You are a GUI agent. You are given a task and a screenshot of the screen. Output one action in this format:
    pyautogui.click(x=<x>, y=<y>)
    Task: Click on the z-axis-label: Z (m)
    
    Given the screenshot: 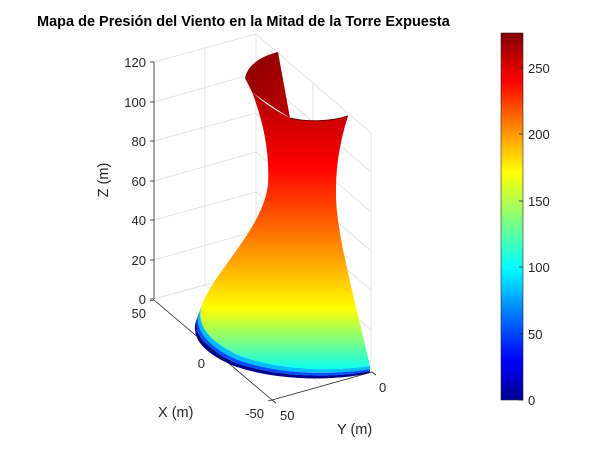 What is the action you would take?
    pyautogui.click(x=104, y=180)
    